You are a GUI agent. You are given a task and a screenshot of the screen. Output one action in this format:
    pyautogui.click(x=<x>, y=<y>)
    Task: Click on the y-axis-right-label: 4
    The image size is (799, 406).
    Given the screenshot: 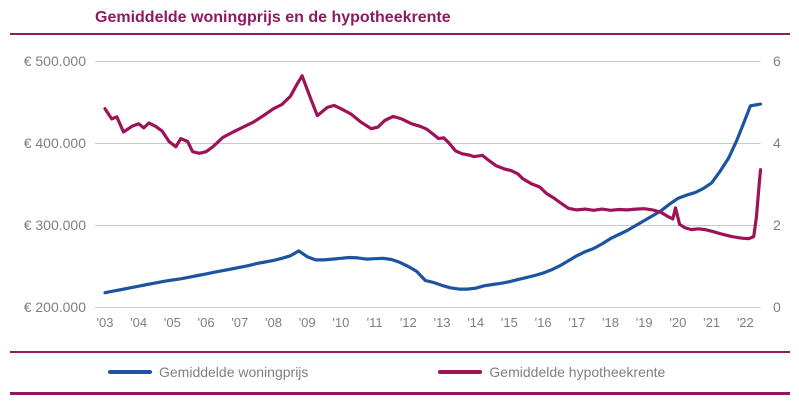 What is the action you would take?
    pyautogui.click(x=777, y=142)
    